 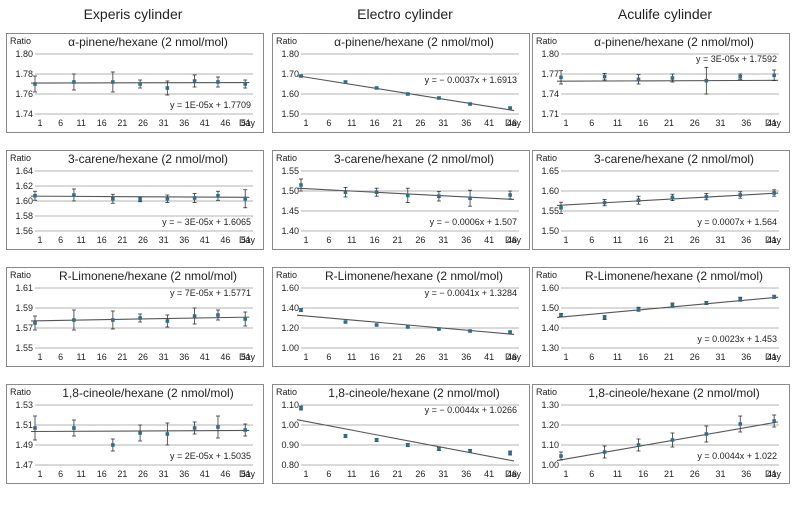 What do you see at coordinates (210, 456) in the screenshot?
I see `trend-equation: y = 2E-05x + 1.5035` at bounding box center [210, 456].